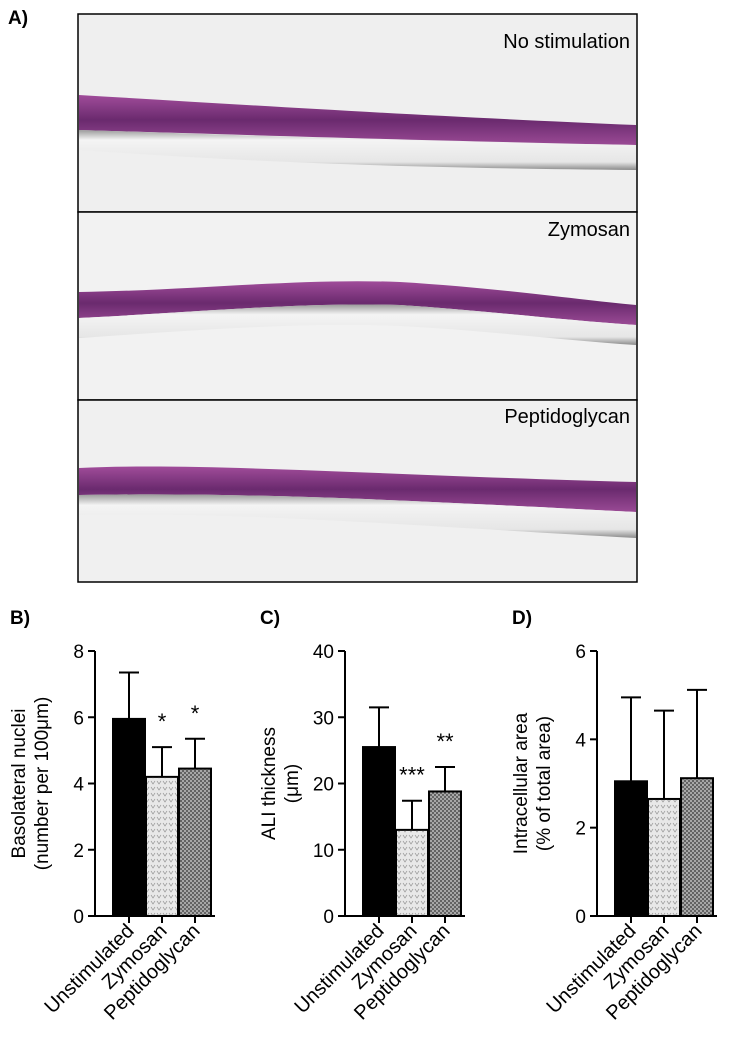 Image resolution: width=748 pixels, height=1055 pixels. Describe the element at coordinates (589, 230) in the screenshot. I see `image-caption: Zymosan` at that location.